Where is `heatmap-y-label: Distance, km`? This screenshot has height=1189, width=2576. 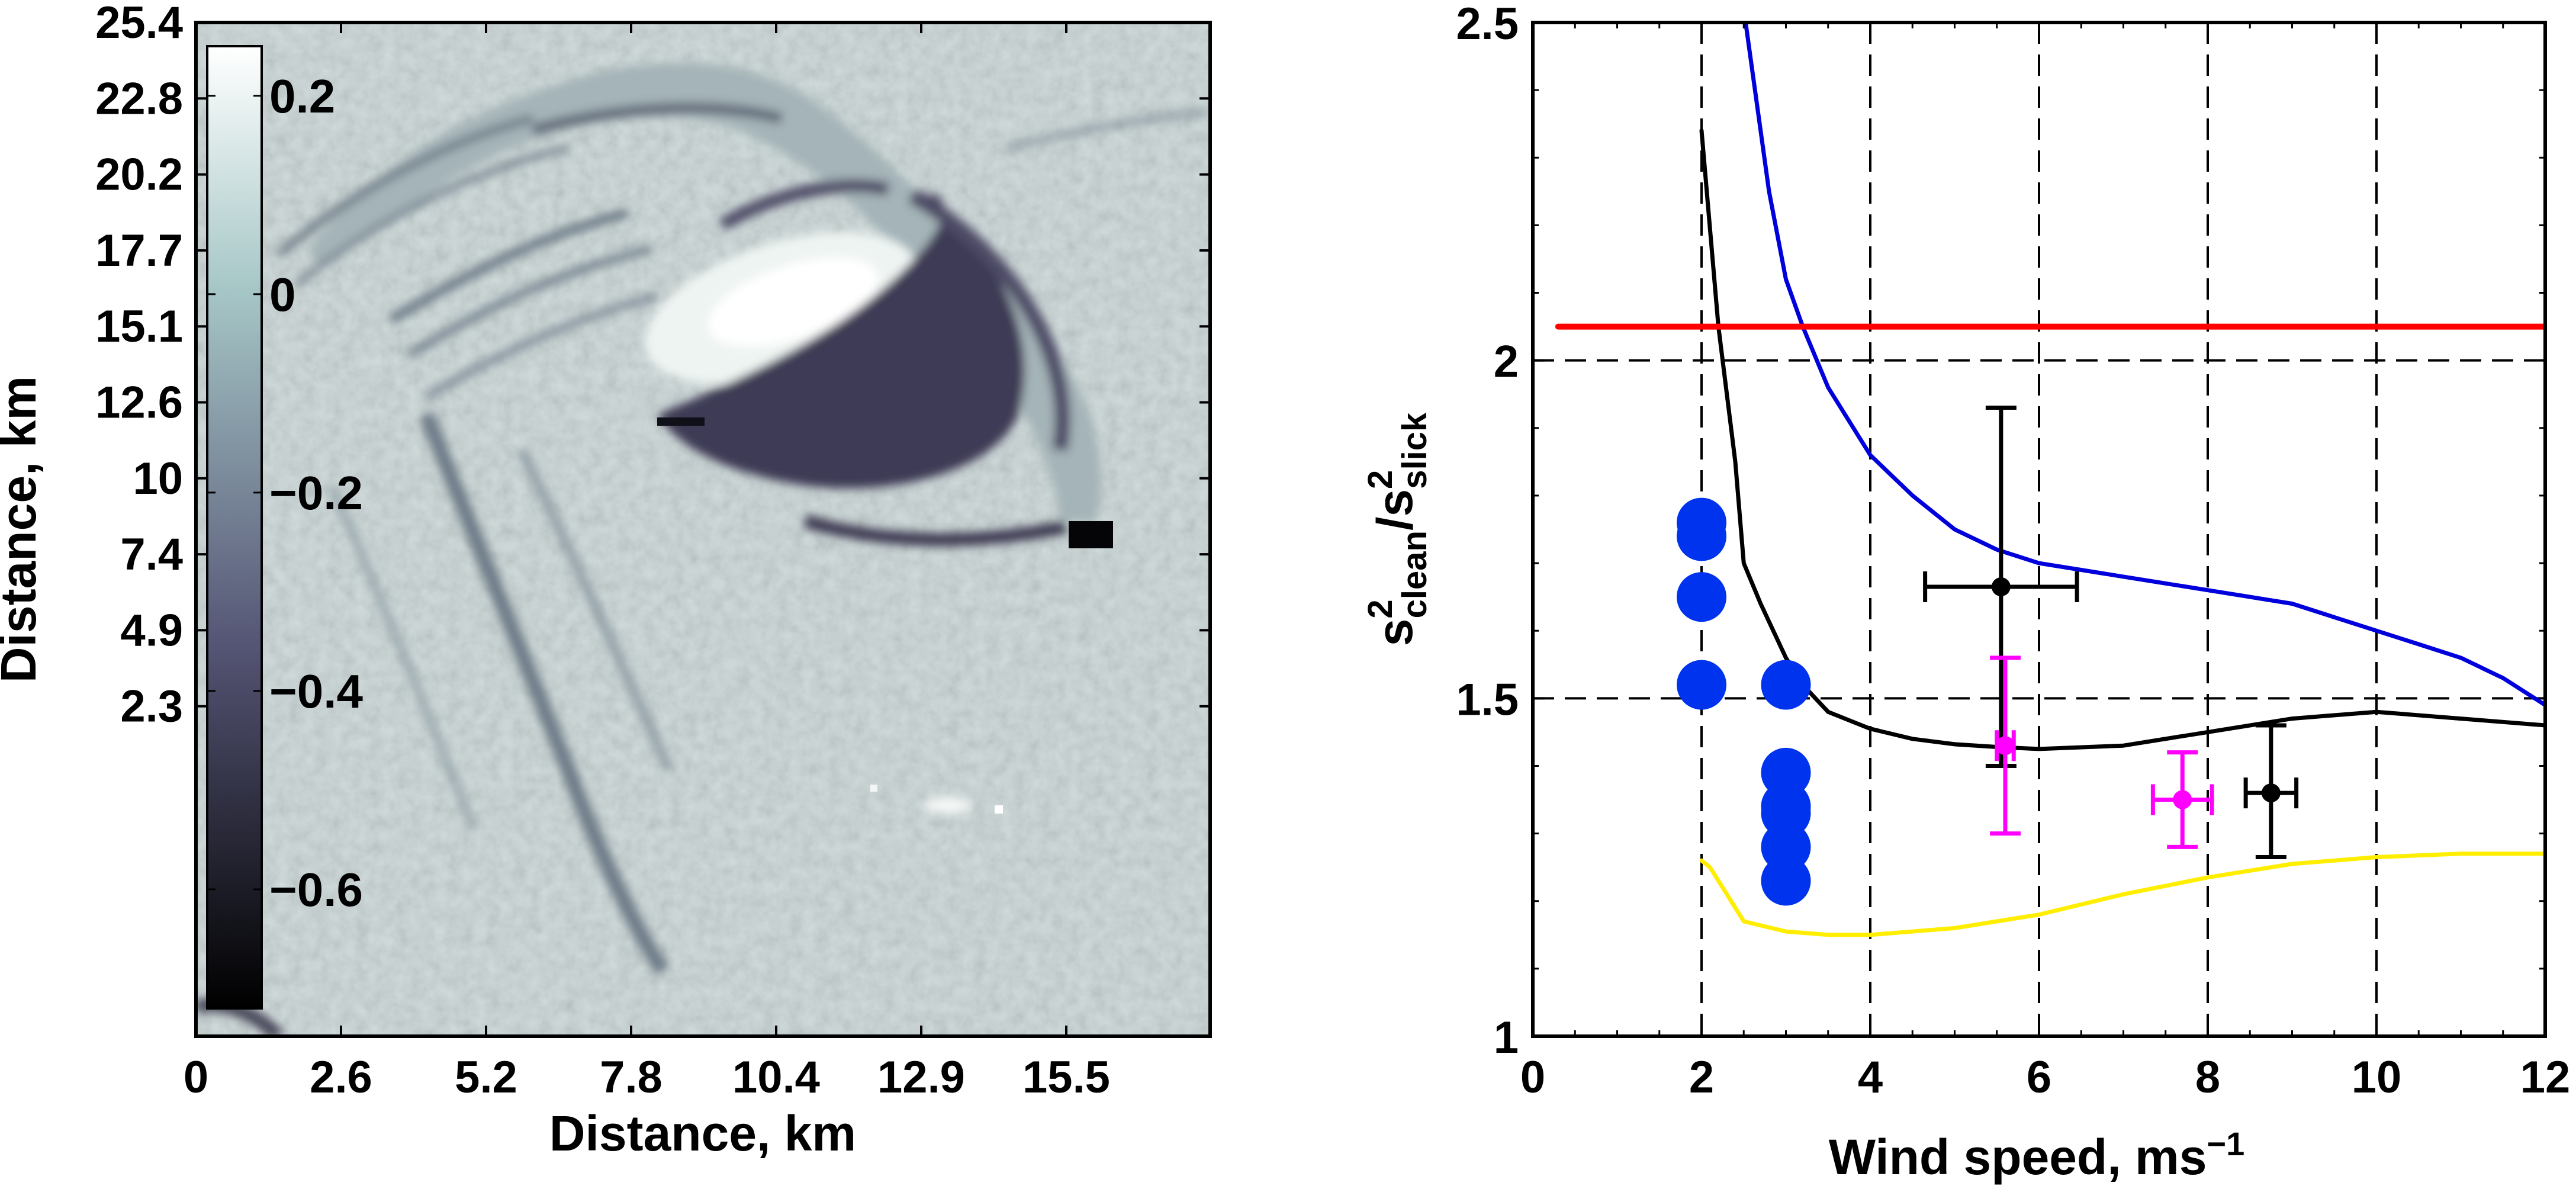 heatmap-y-label: Distance, km is located at coordinates (23, 529).